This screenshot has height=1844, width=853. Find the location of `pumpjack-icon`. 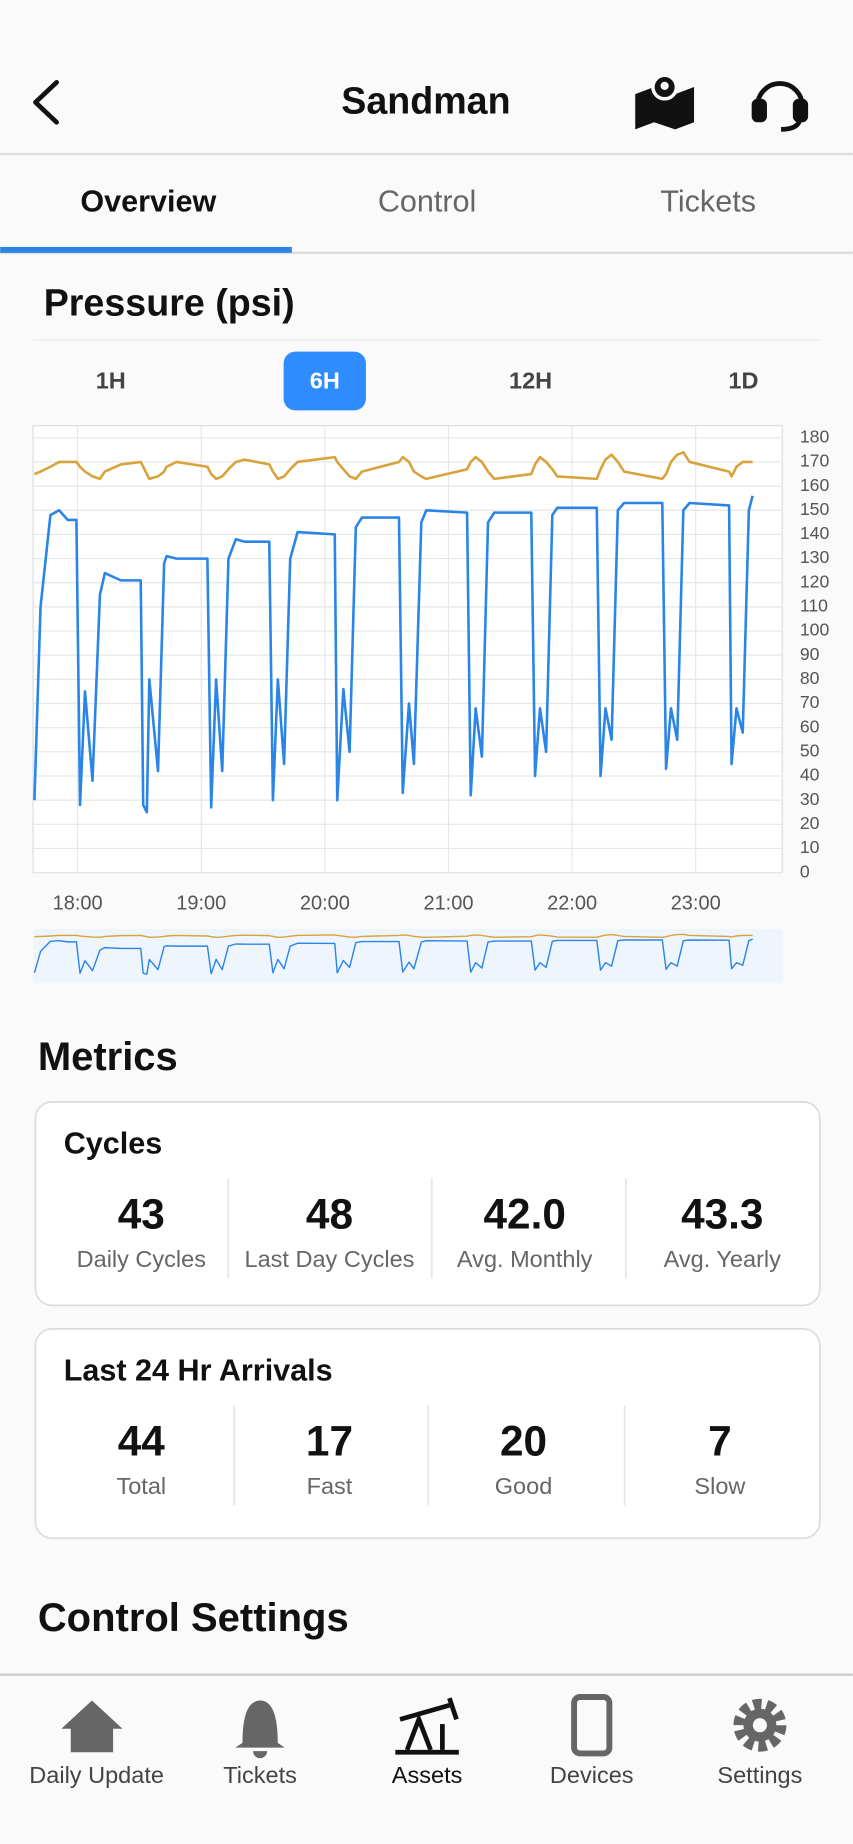

pumpjack-icon is located at coordinates (427, 1726).